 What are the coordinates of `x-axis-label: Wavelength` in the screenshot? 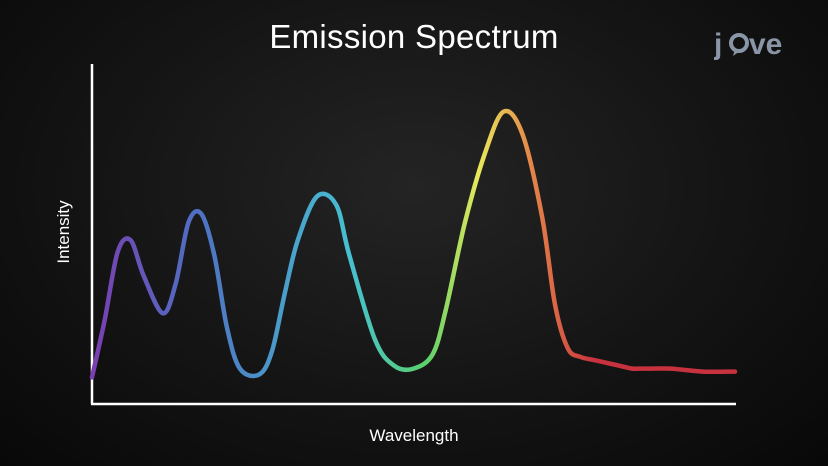 It's located at (414, 435).